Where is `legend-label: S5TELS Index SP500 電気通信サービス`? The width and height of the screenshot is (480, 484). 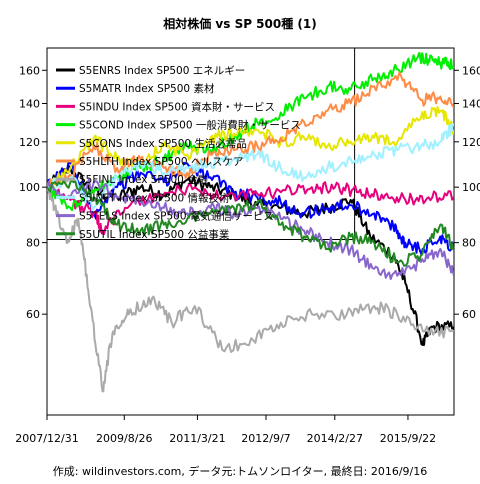
legend-label: S5TELS Index SP500 電気通信サービス is located at coordinates (176, 216).